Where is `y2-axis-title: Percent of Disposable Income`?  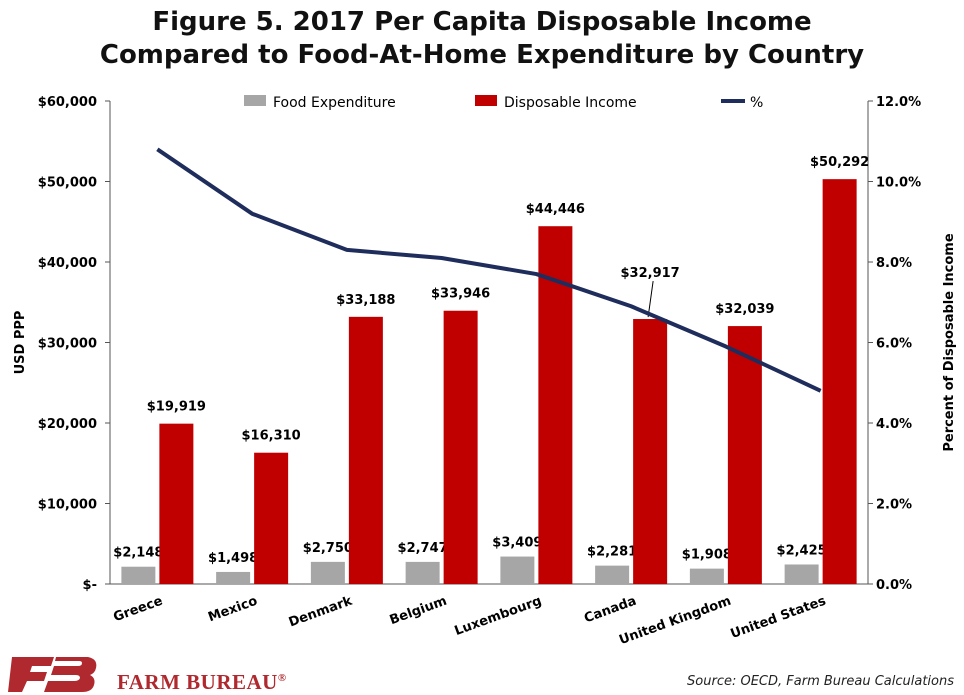 y2-axis-title: Percent of Disposable Income is located at coordinates (949, 342).